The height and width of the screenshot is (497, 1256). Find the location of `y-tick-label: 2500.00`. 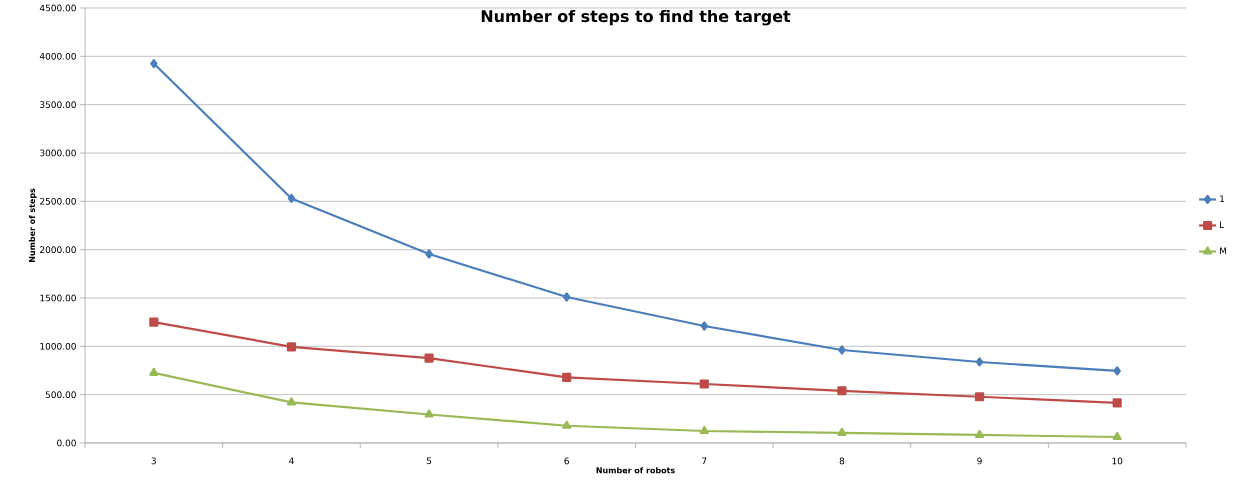

y-tick-label: 2500.00 is located at coordinates (58, 201).